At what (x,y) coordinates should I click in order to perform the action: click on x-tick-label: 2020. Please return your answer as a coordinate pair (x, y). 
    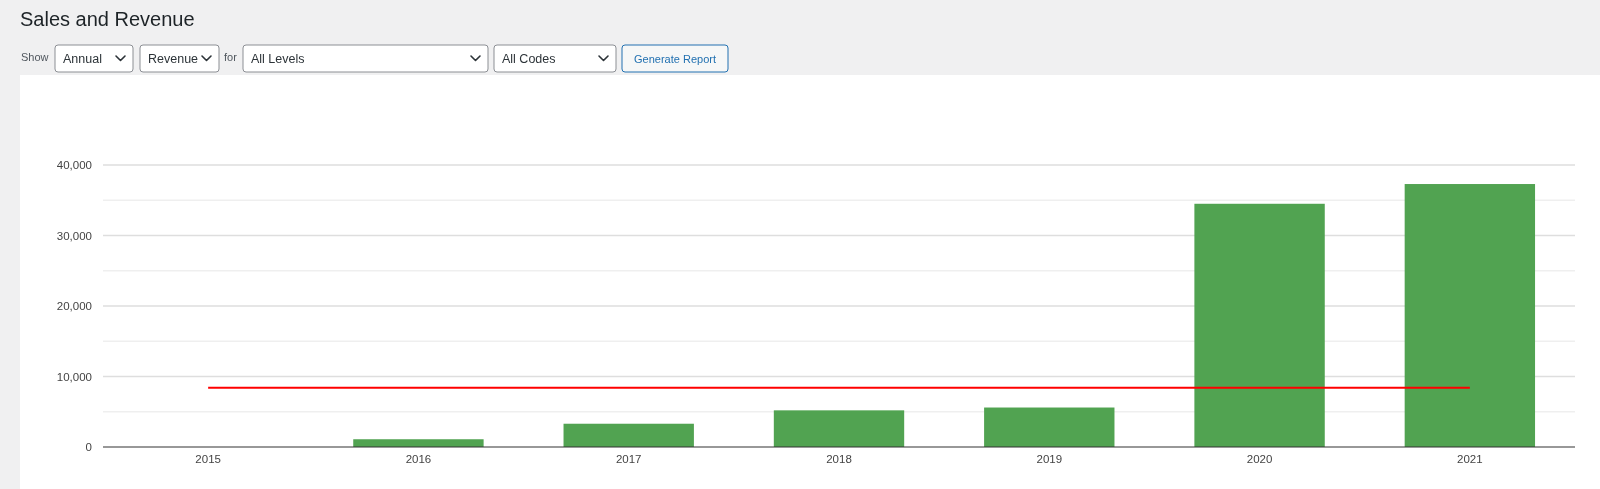
    Looking at the image, I should click on (1259, 459).